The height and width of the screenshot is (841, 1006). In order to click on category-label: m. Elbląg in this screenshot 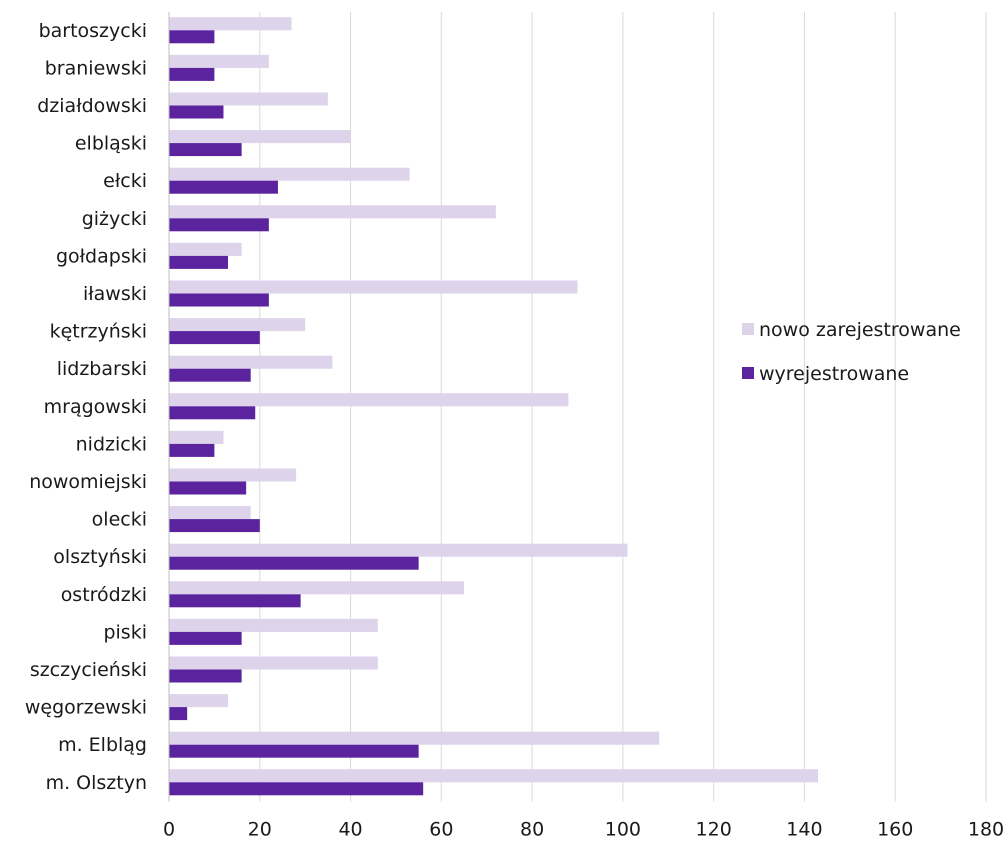, I will do `click(102, 745)`.